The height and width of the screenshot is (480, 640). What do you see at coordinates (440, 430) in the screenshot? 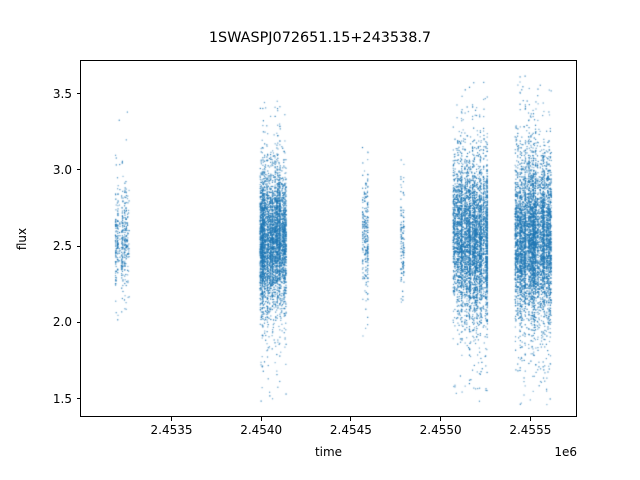
I see `x-tick-label: 2.4550` at bounding box center [440, 430].